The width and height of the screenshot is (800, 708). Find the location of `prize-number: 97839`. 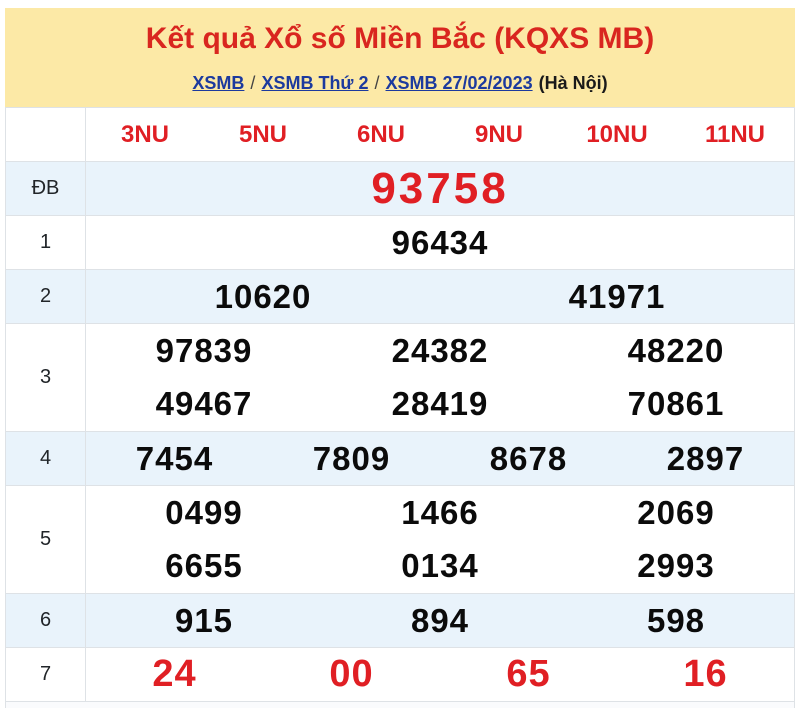

prize-number: 97839 is located at coordinates (204, 350).